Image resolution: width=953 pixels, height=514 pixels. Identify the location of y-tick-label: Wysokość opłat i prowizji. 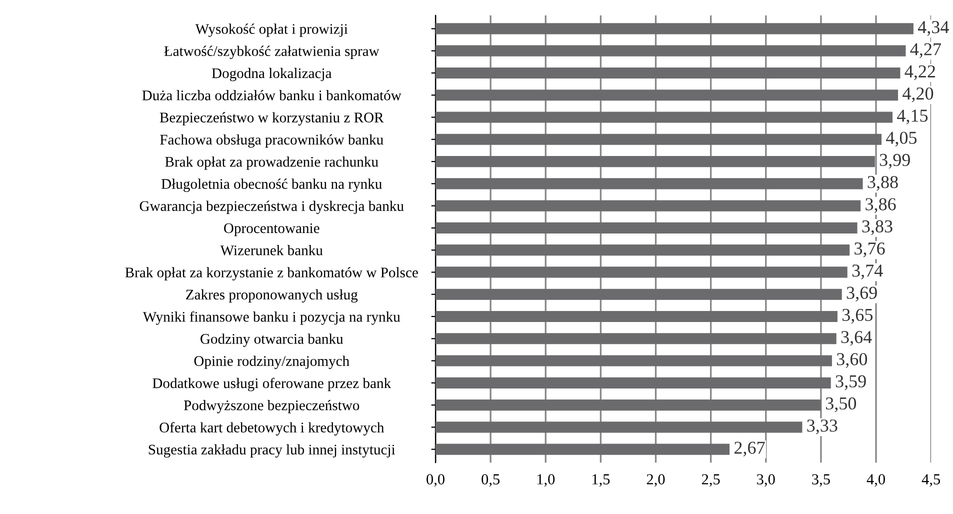
(271, 30).